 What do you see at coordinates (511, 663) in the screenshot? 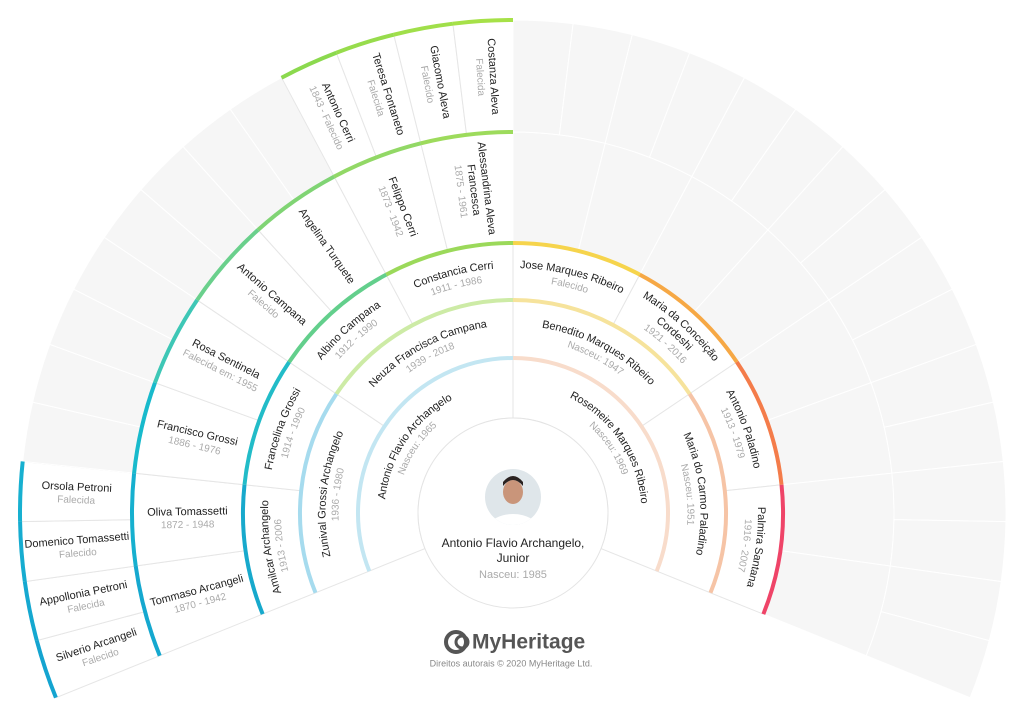
I see `copyright: Direitos autorais © 2020 MyHeritage Ltd.` at bounding box center [511, 663].